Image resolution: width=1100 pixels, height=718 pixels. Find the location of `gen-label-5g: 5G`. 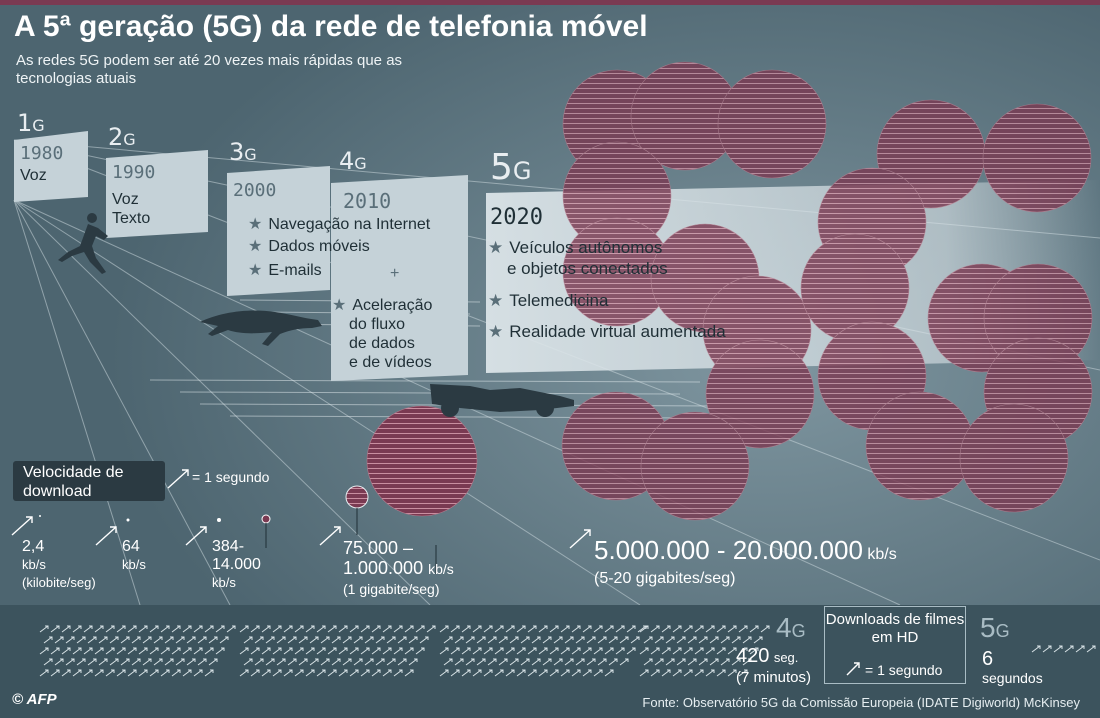

gen-label-5g: 5G is located at coordinates (511, 167).